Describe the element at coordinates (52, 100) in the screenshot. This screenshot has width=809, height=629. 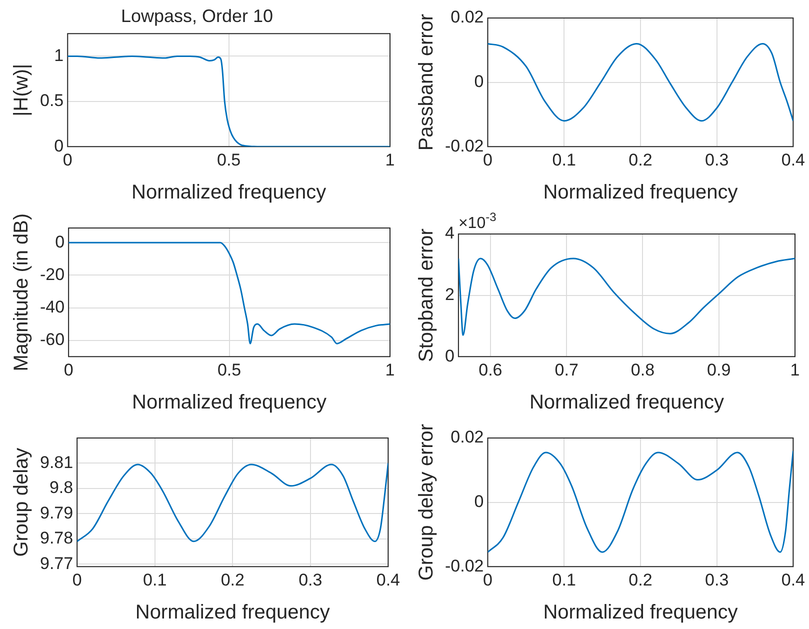
I see `y-tick-label: 0.5` at that location.